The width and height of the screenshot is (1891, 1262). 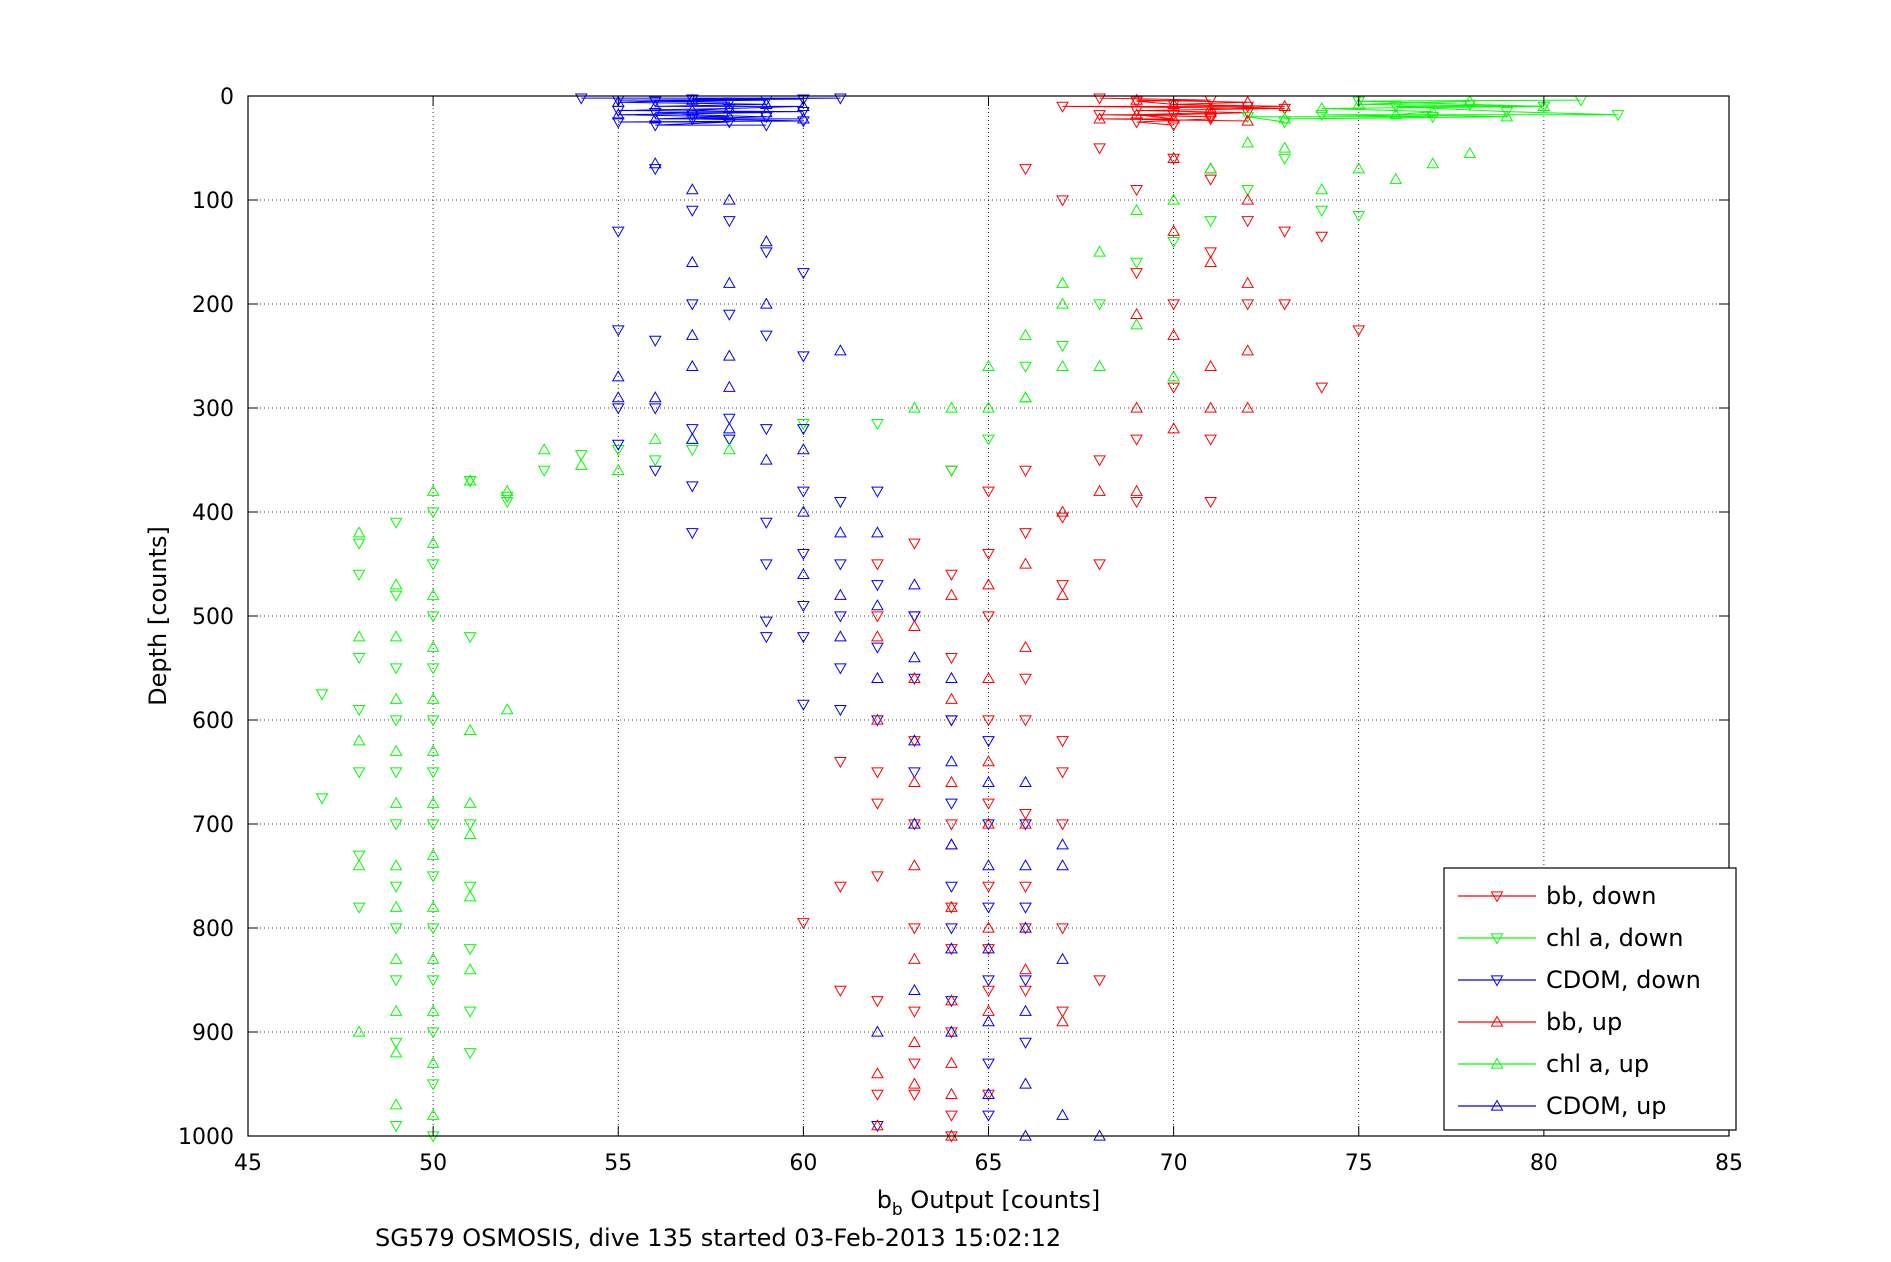 I want to click on x-tick-label: 45, so click(x=248, y=1163).